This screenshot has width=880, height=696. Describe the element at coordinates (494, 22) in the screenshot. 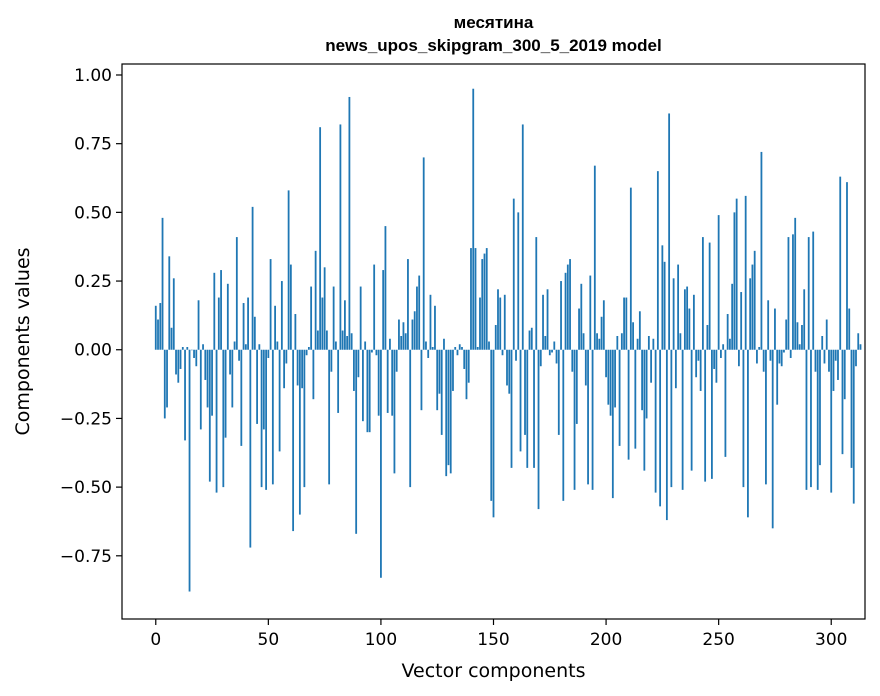

I see `chart-title-line-1: месятина` at that location.